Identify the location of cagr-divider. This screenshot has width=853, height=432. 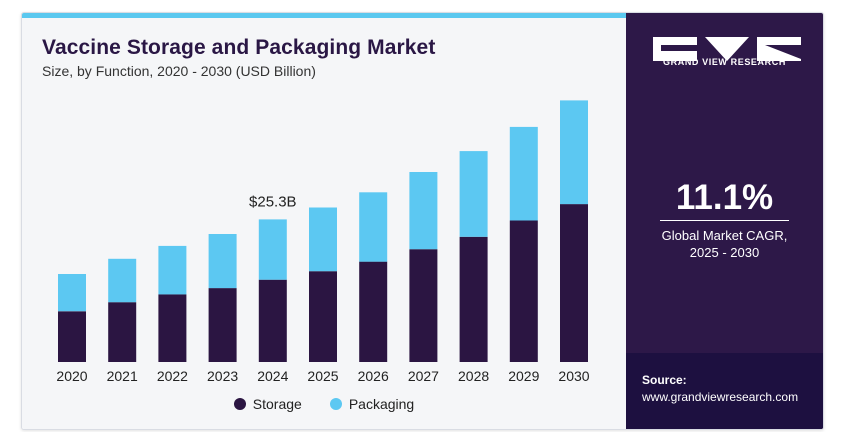
(724, 220).